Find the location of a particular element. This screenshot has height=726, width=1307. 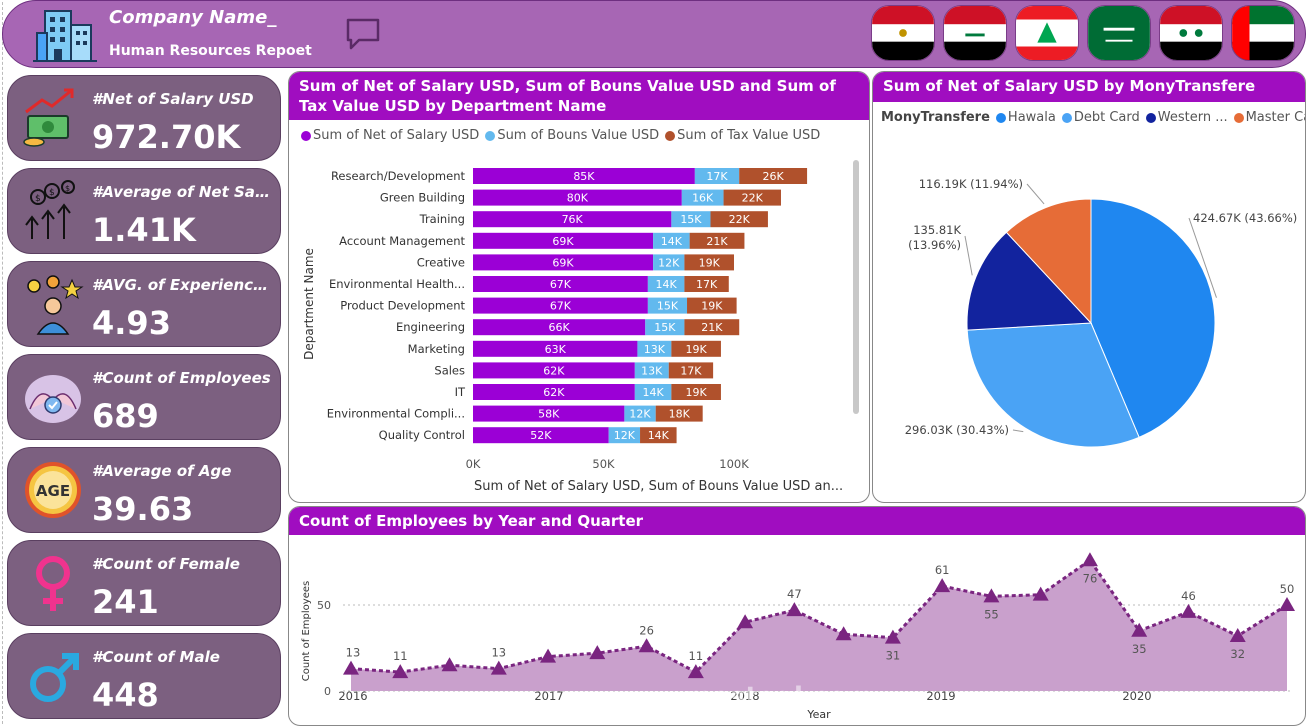

bar-data-label: 18K is located at coordinates (680, 414).